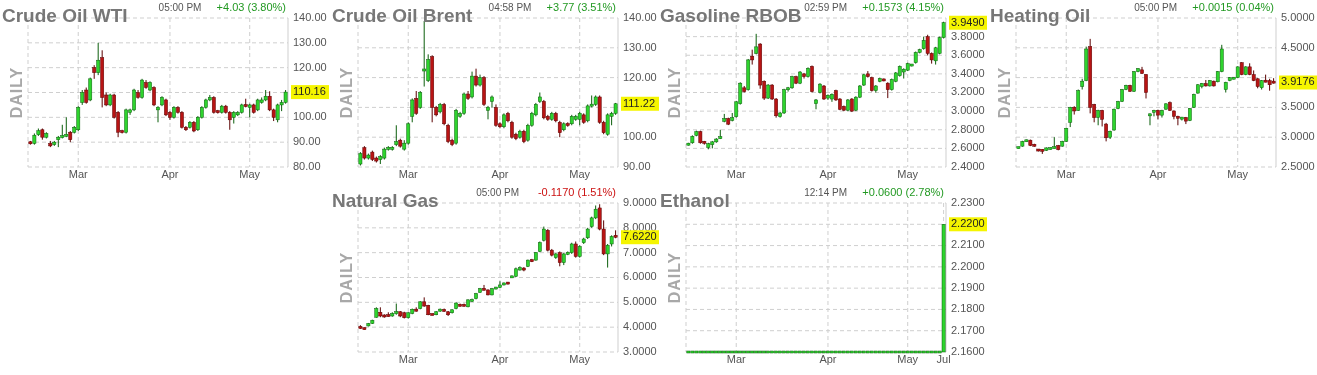 The image size is (1317, 375). What do you see at coordinates (943, 359) in the screenshot?
I see `x-tick-label: Jul` at bounding box center [943, 359].